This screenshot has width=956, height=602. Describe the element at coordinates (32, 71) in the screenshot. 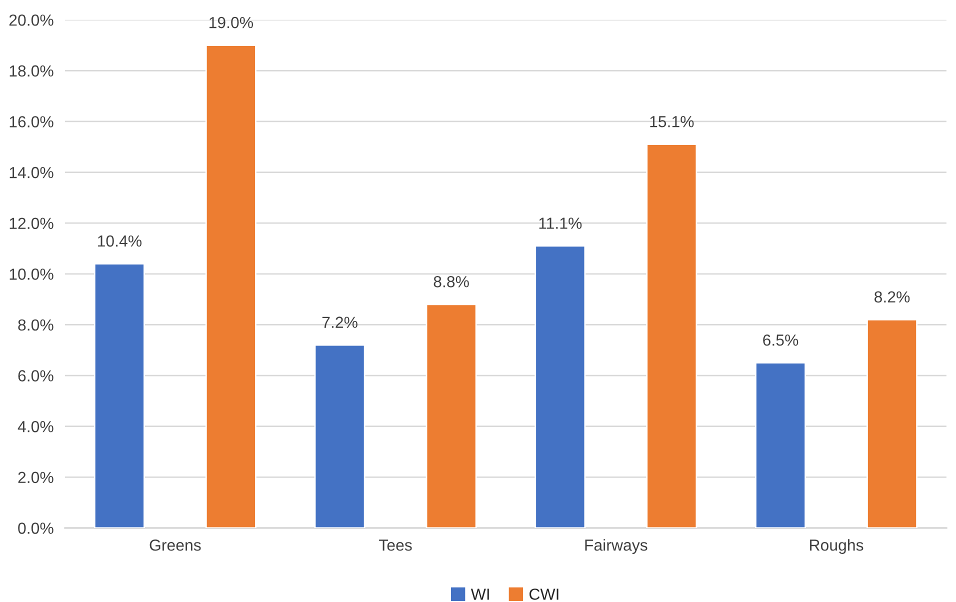

I see `y-tick-label: 18.0%` at that location.